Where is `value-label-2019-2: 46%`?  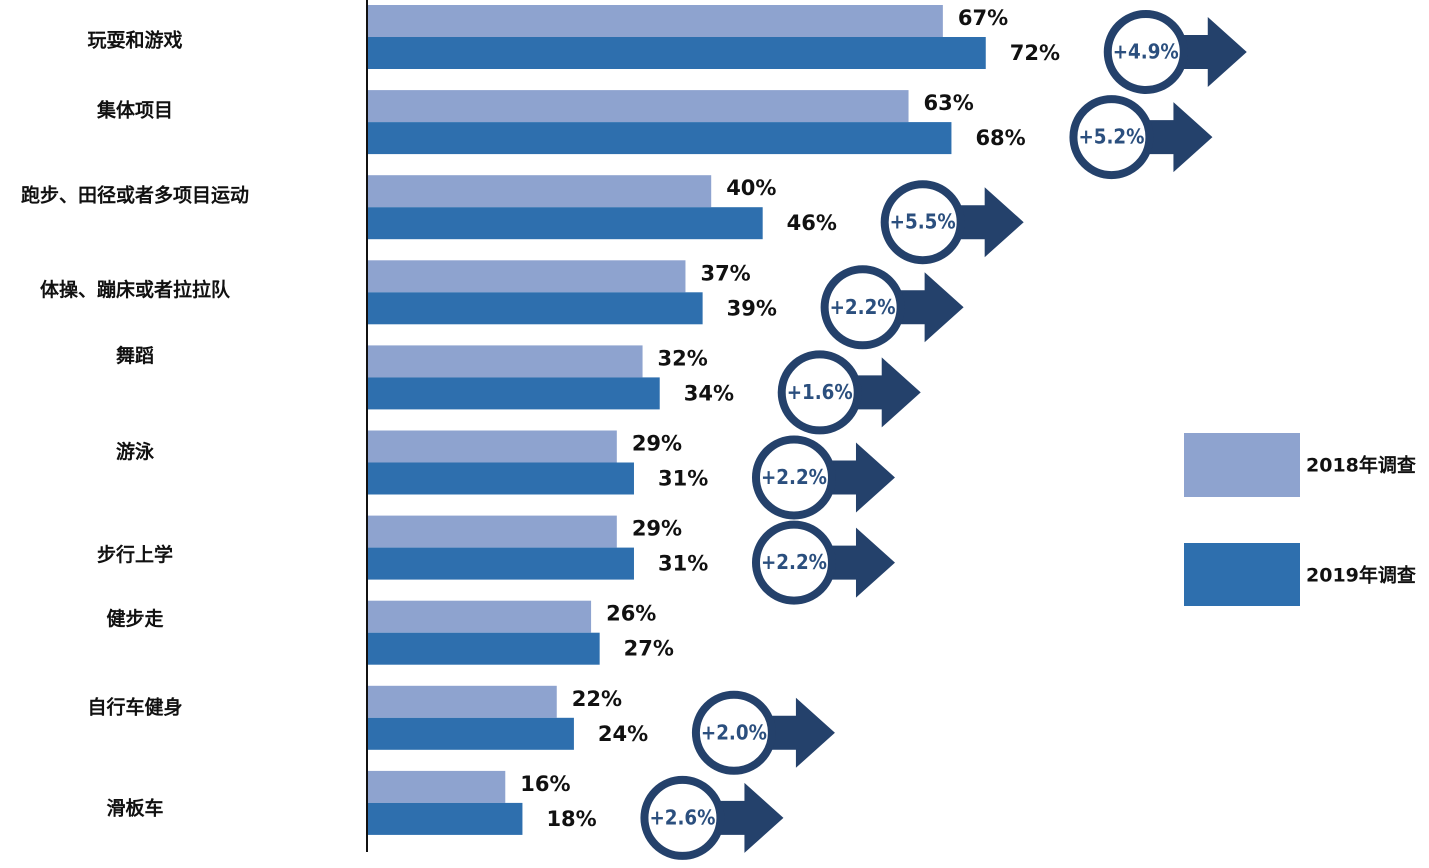 value-label-2019-2: 46% is located at coordinates (812, 223).